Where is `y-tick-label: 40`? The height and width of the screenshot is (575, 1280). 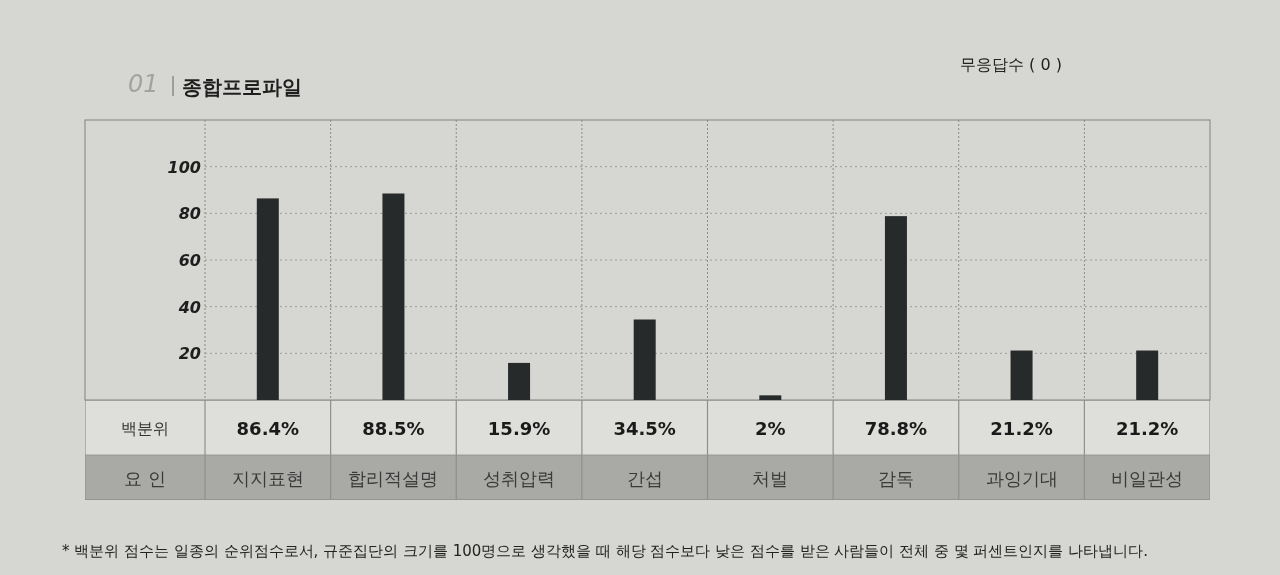
y-tick-label: 40 is located at coordinates (189, 307).